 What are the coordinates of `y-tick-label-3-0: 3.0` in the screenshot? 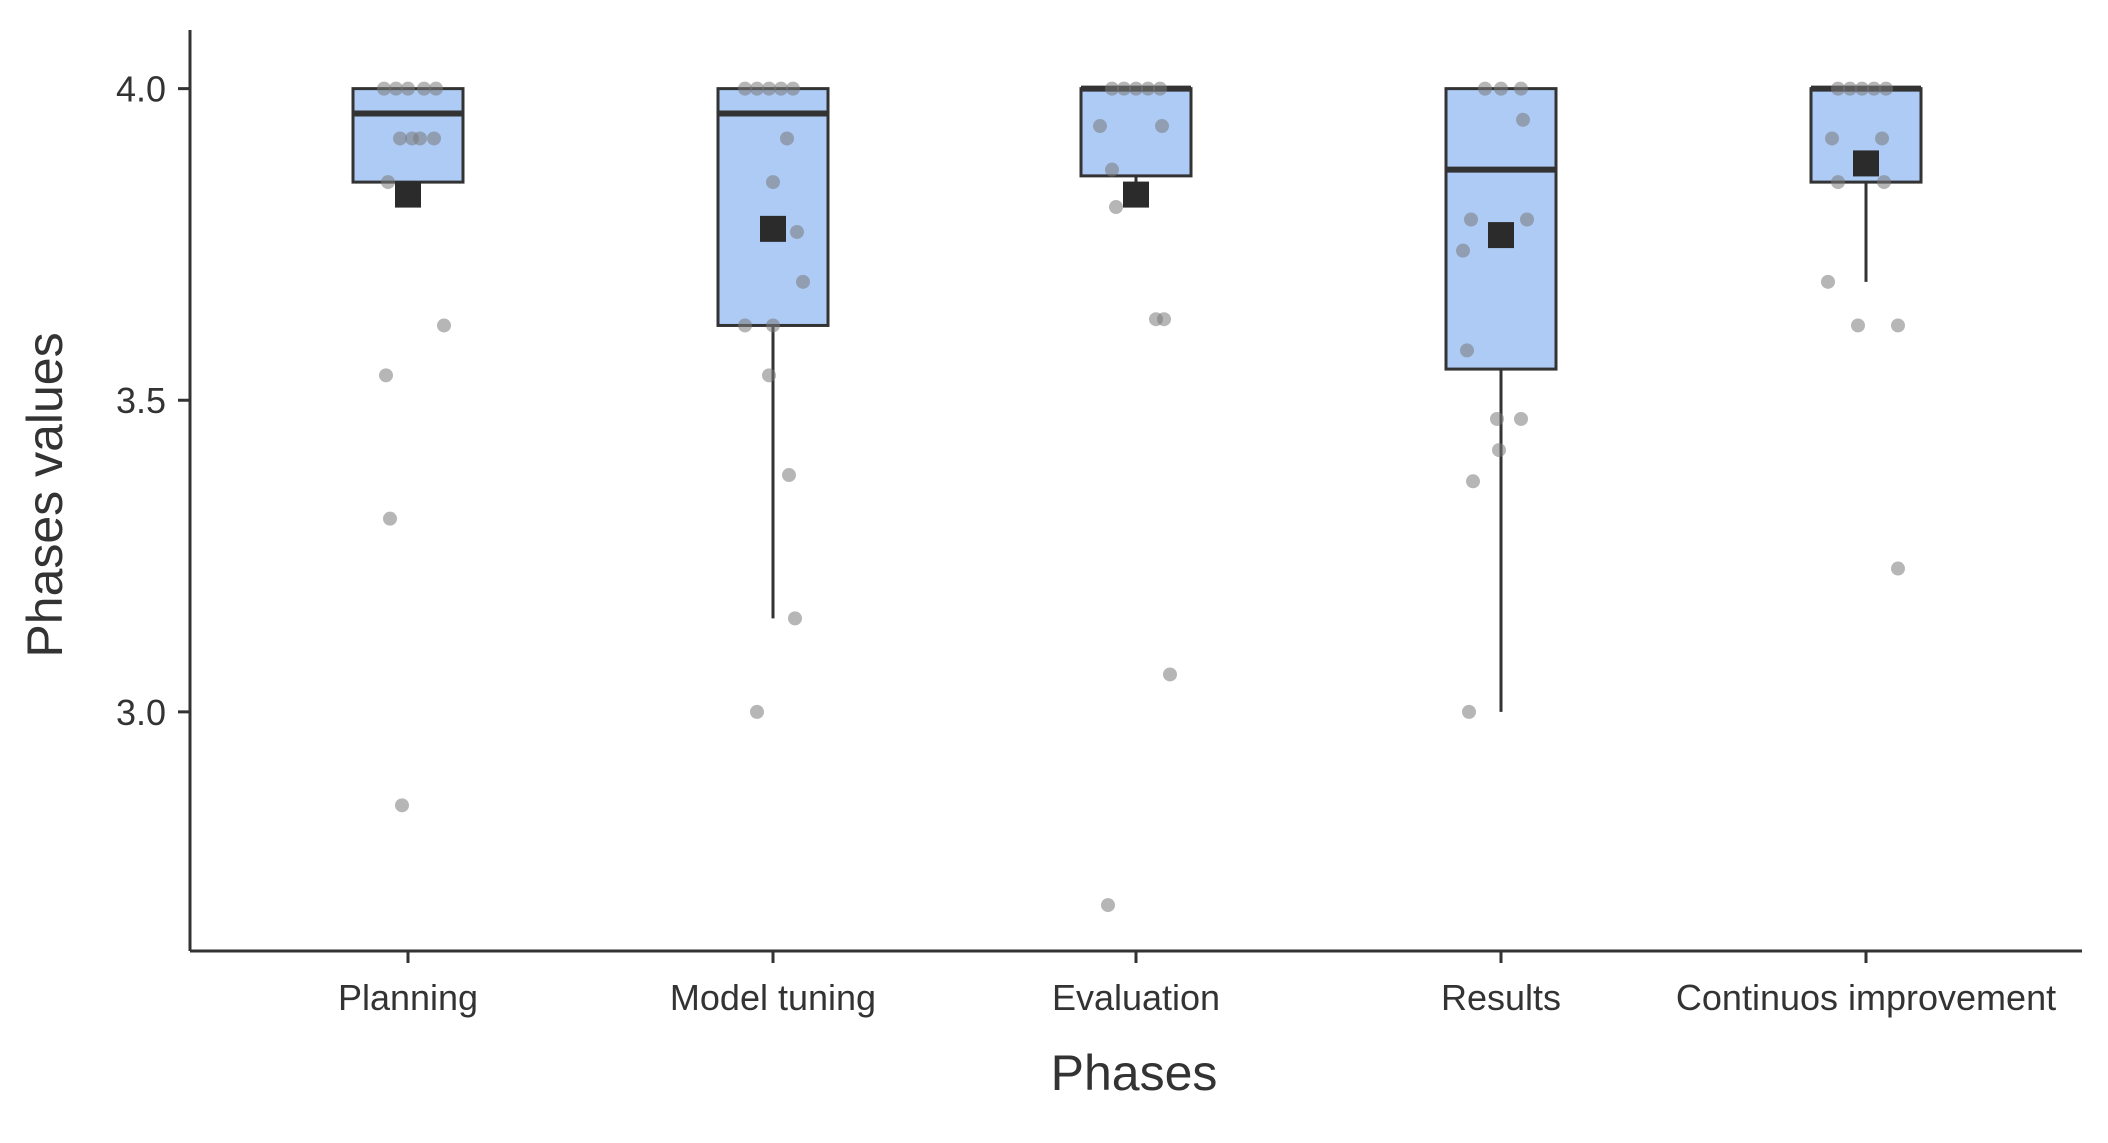 It's located at (141, 712).